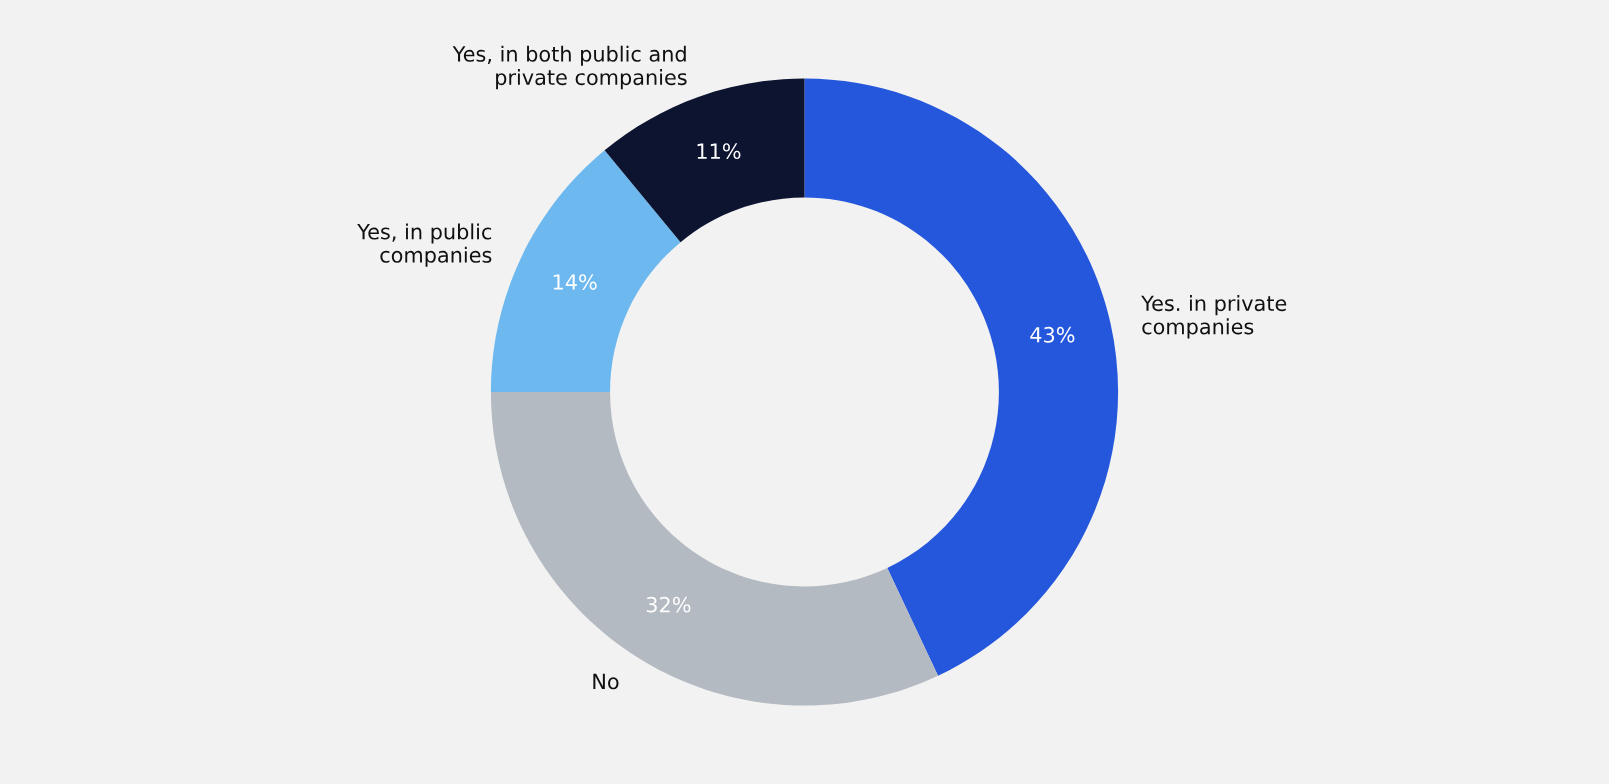  What do you see at coordinates (668, 604) in the screenshot?
I see `data-label: 32%` at bounding box center [668, 604].